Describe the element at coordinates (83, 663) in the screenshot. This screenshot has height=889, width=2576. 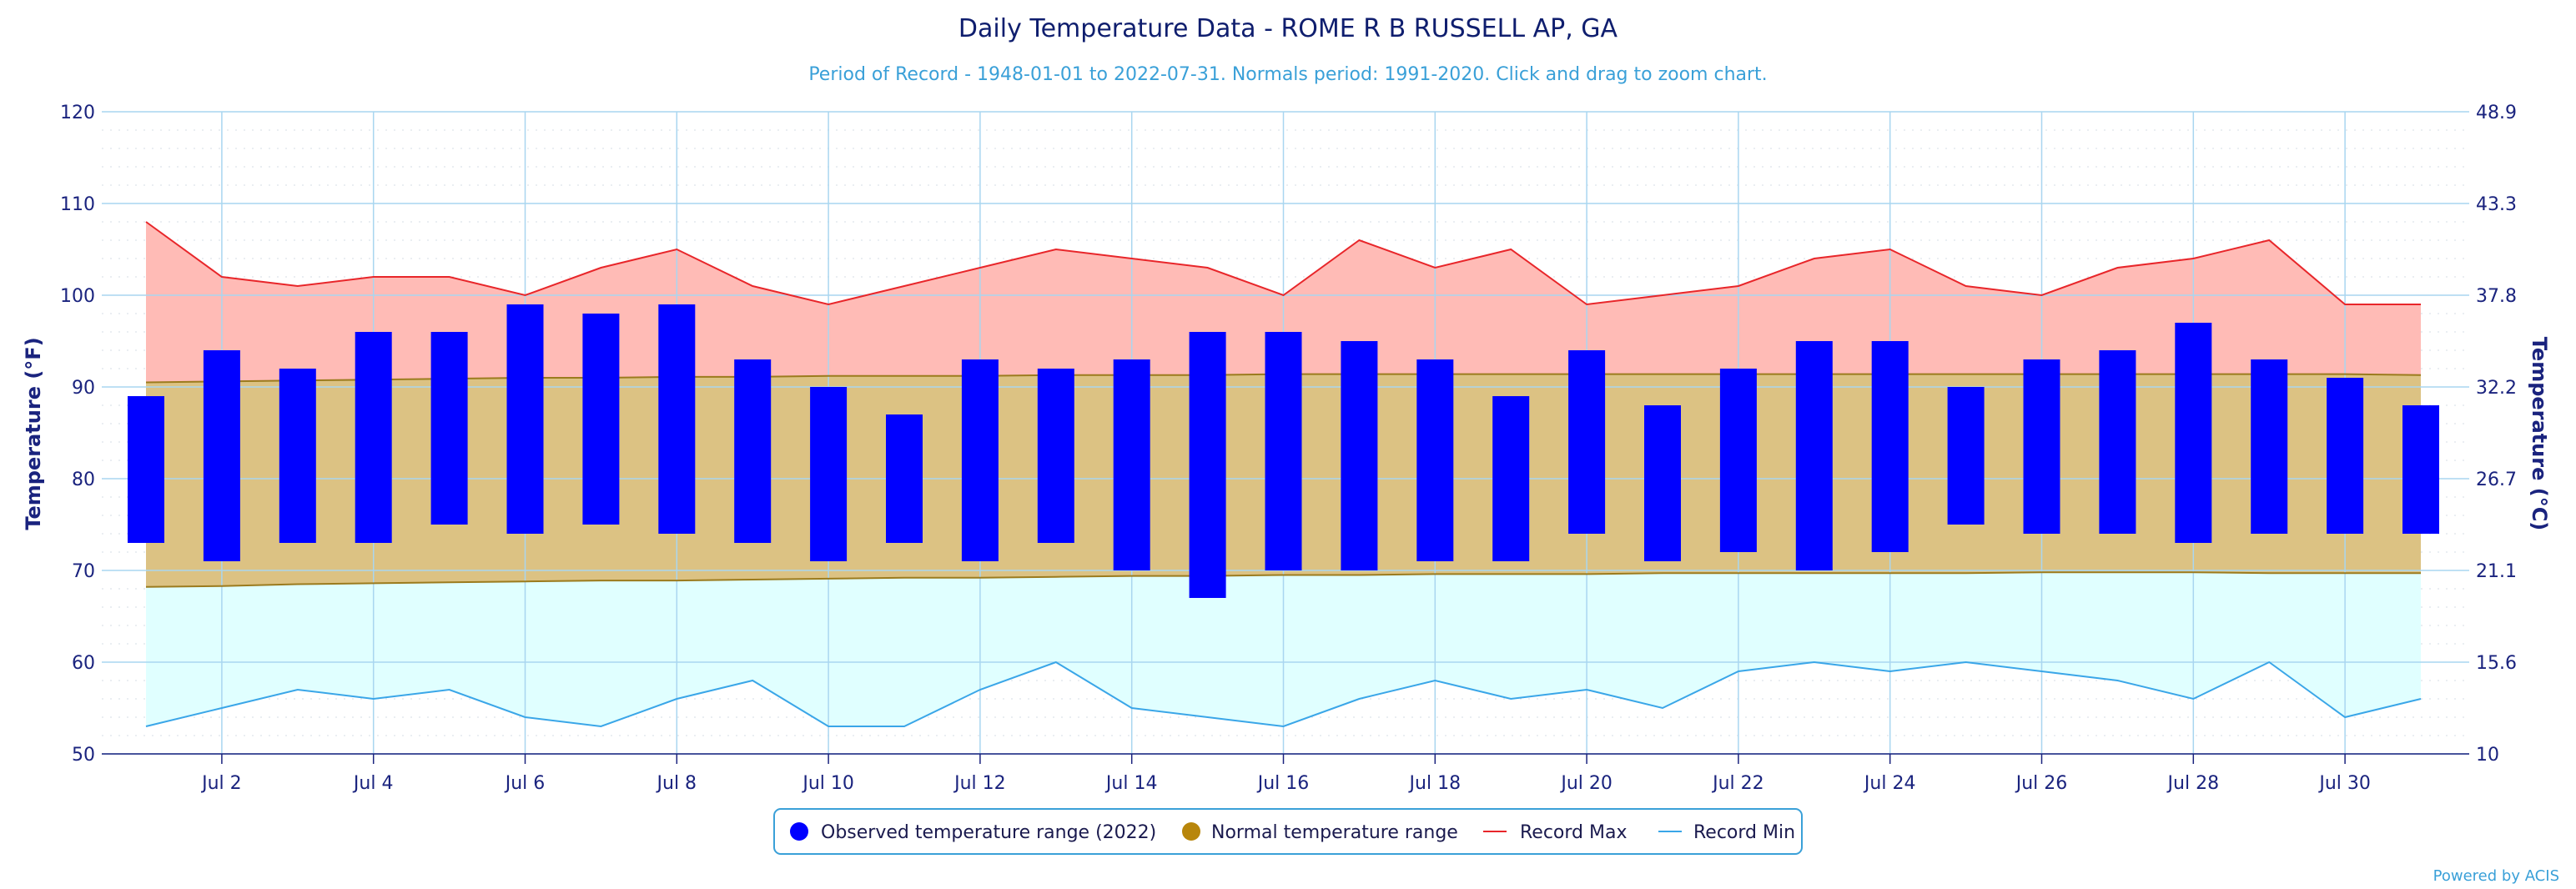
I see `y-tick-label-left: 60` at that location.